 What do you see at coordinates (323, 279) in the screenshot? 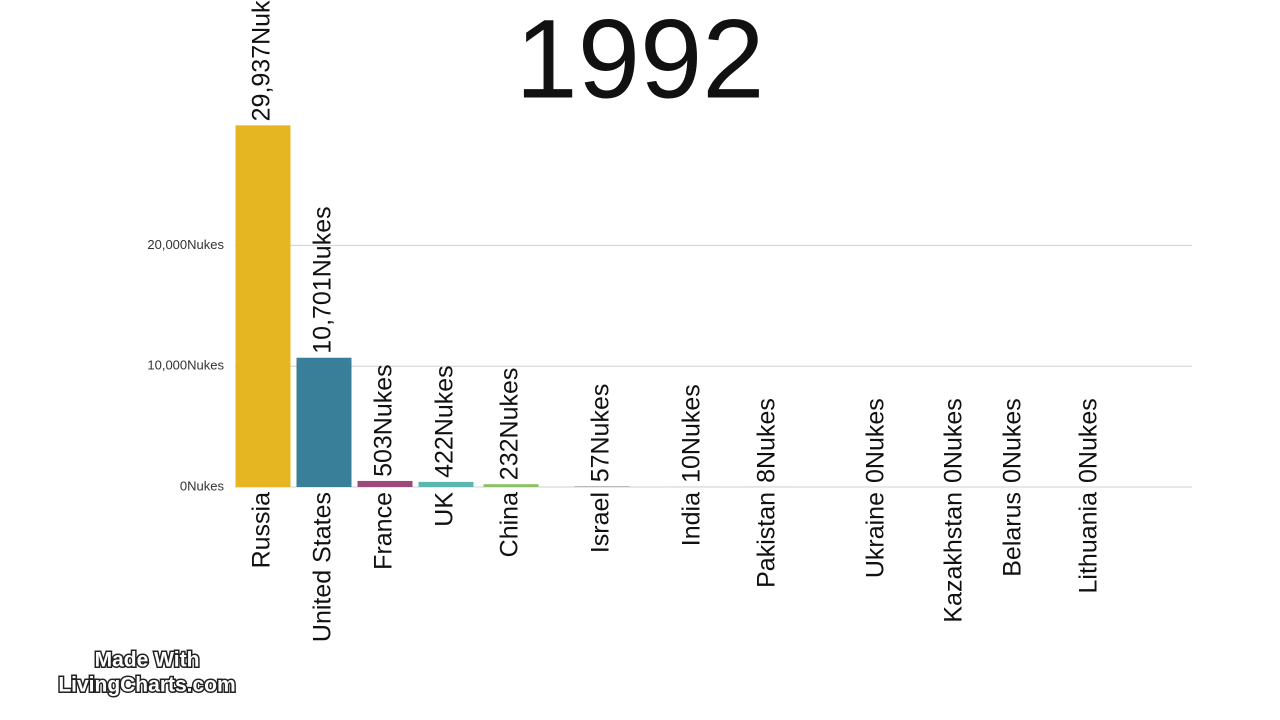
I see `value-label: 10,701Nukes` at bounding box center [323, 279].